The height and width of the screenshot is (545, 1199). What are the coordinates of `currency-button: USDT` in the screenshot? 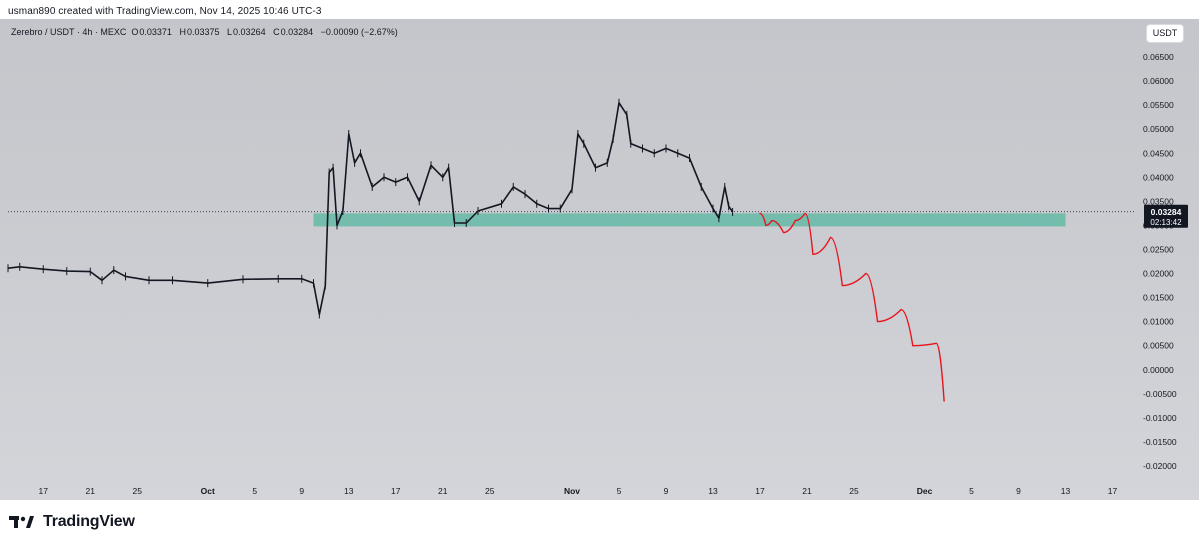 It's located at (1165, 33).